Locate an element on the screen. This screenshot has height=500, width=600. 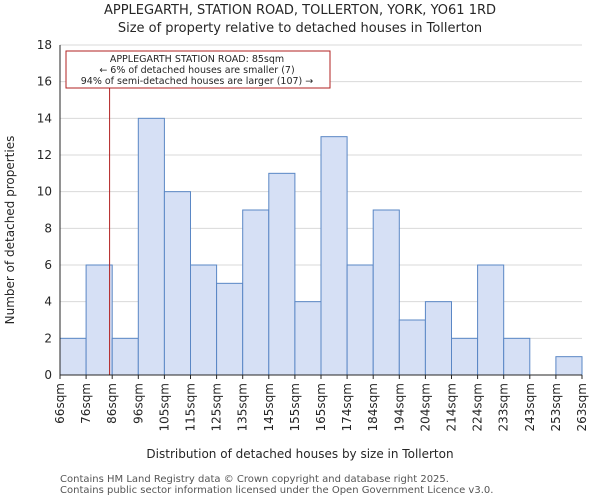
x-tick-label: 233sqm is located at coordinates (504, 407).